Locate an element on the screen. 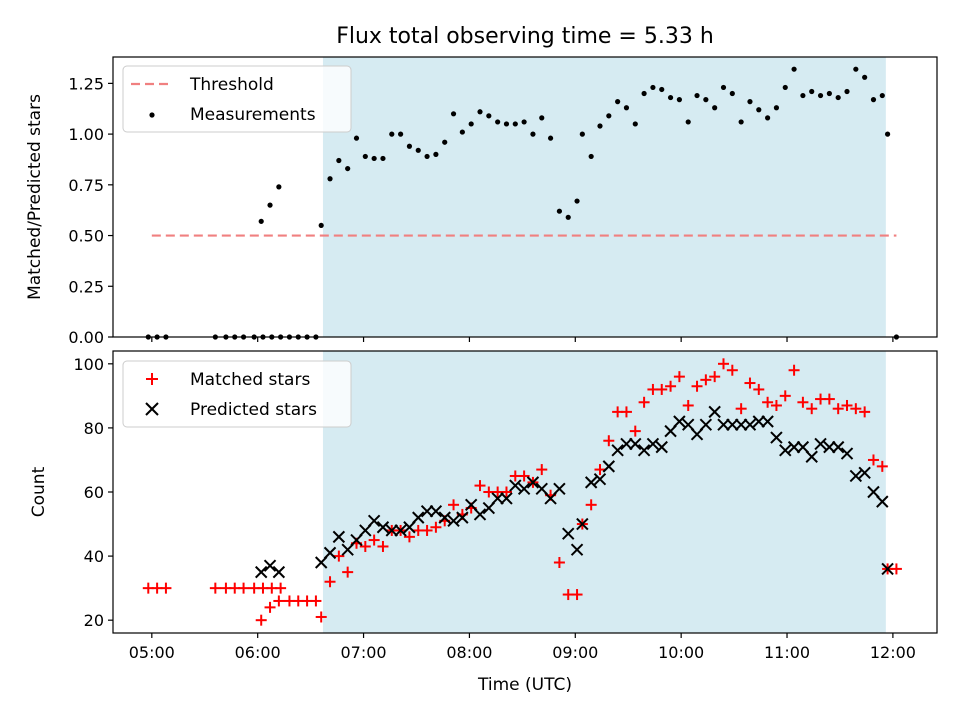 This screenshot has width=960, height=720. y-tick-label: 1.00 is located at coordinates (86, 134).